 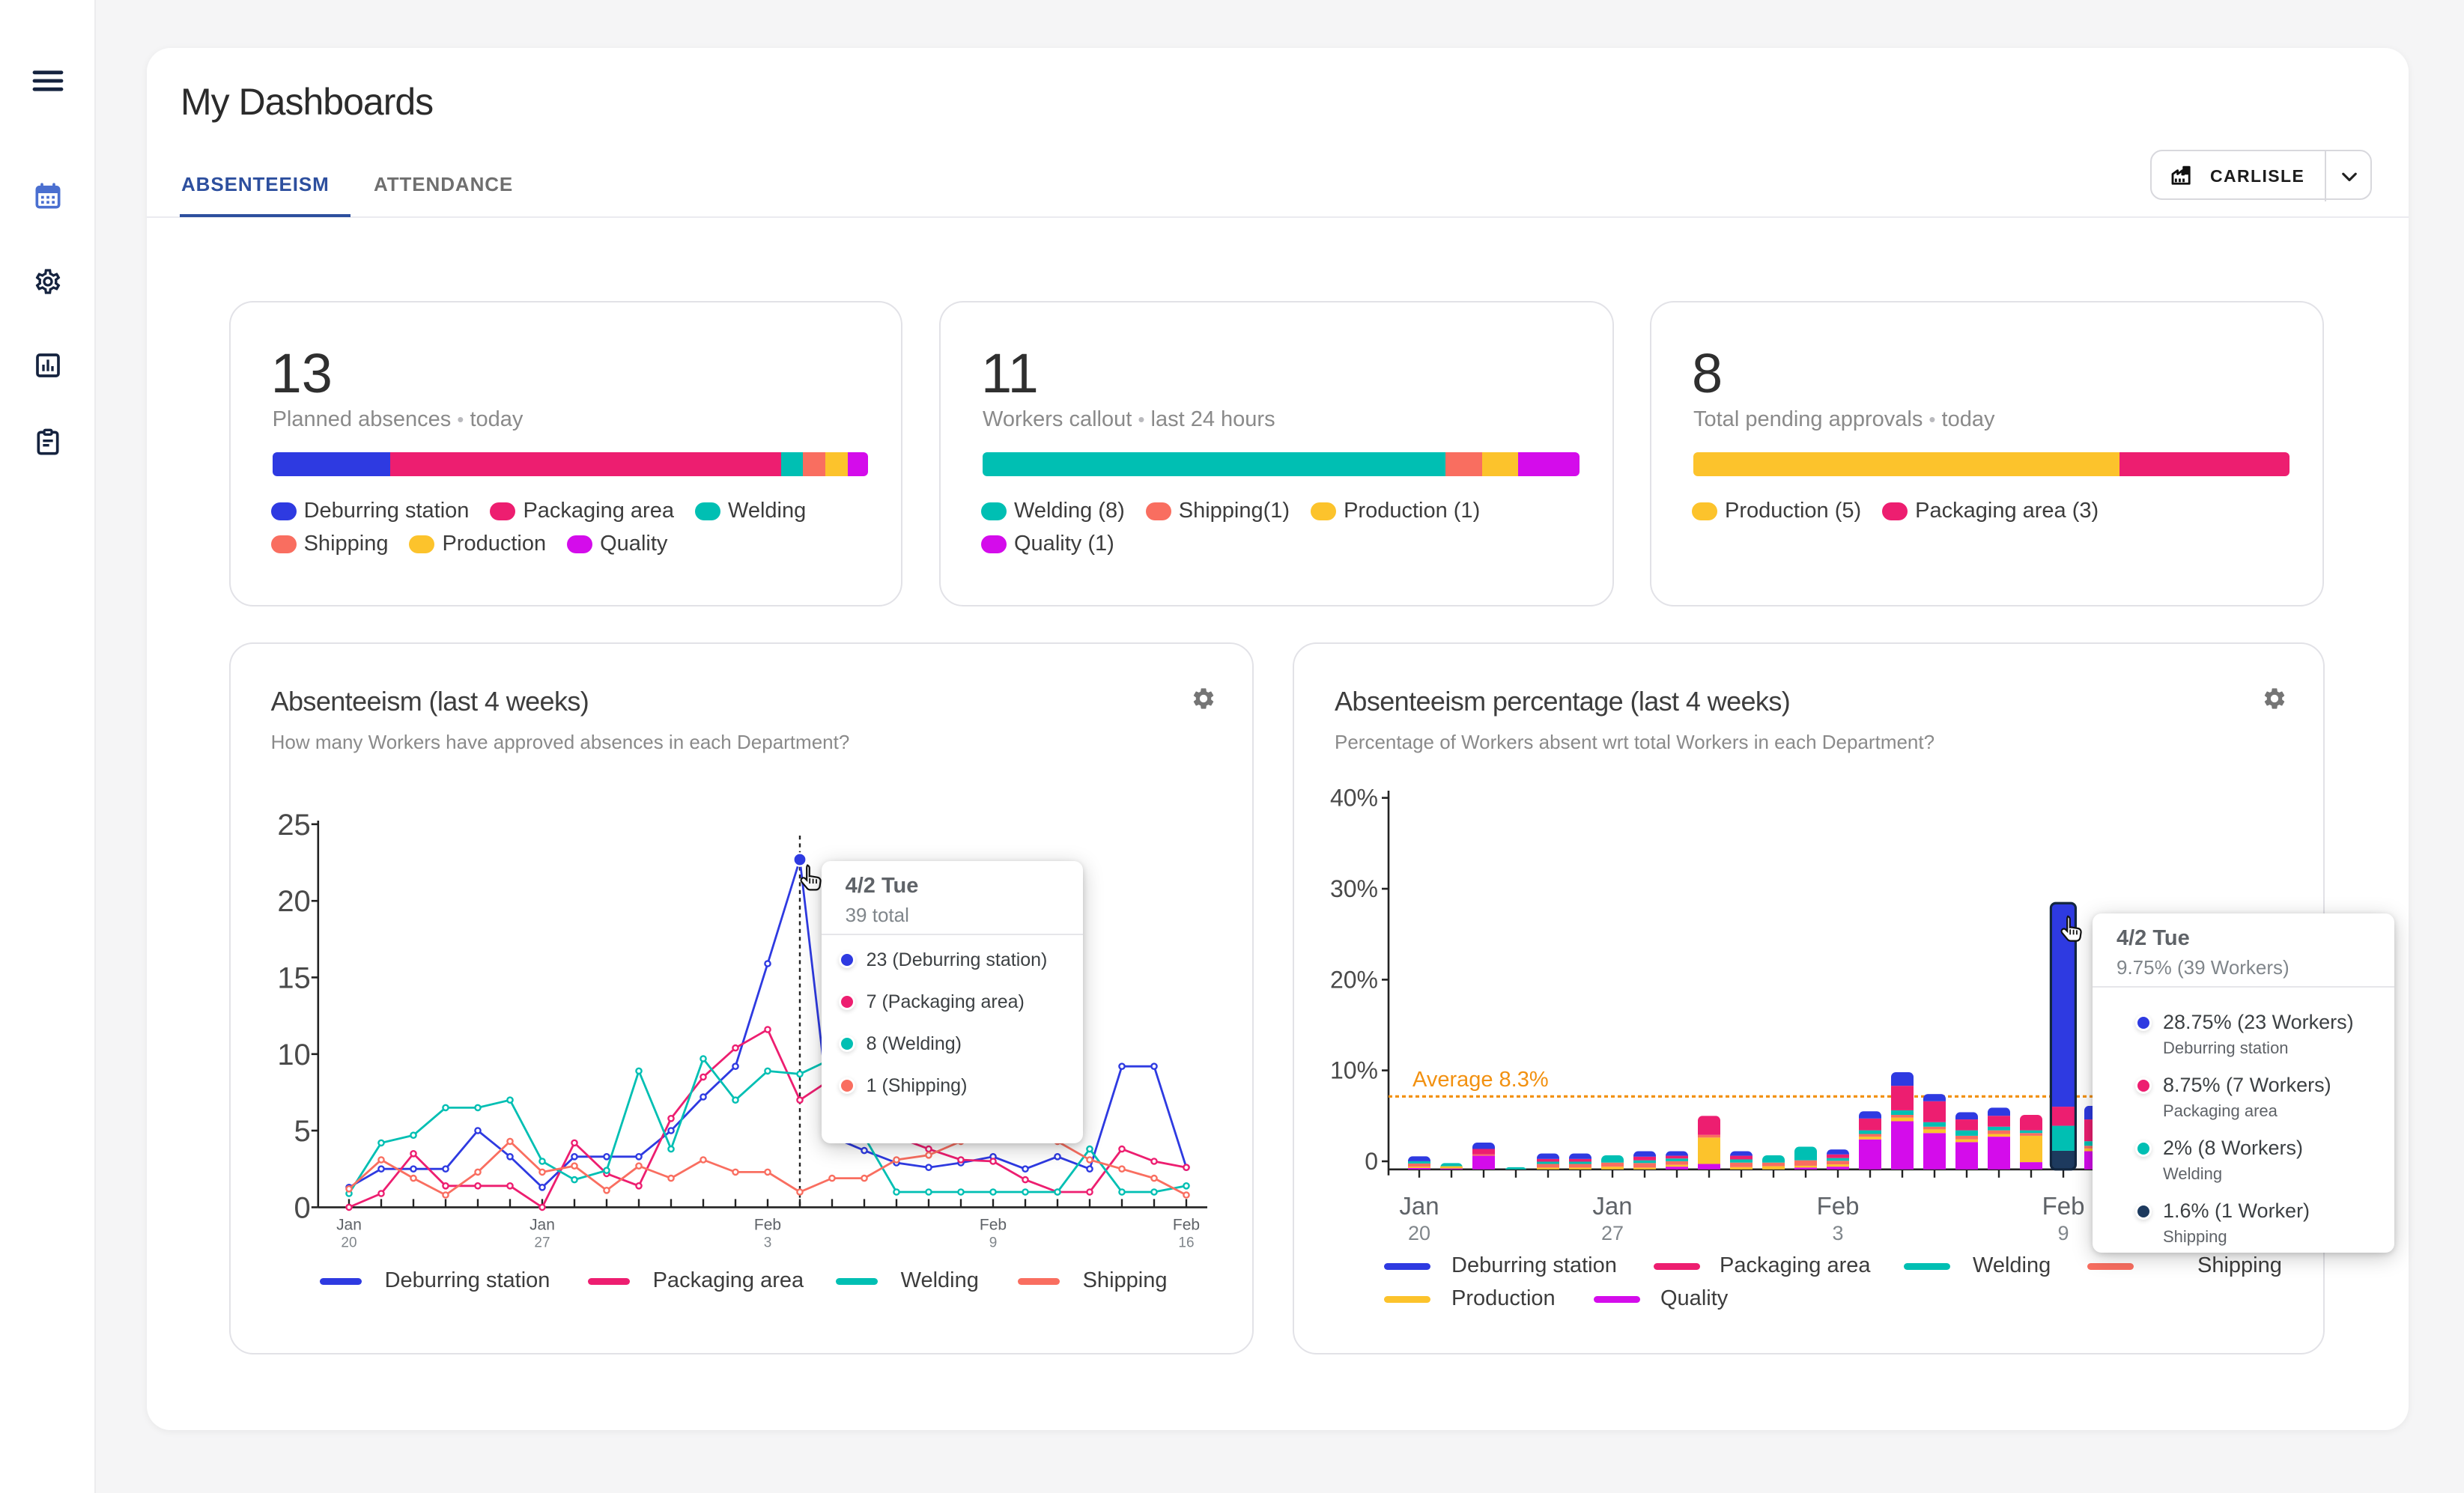 What do you see at coordinates (1354, 979) in the screenshot?
I see `svg-text: 20%` at bounding box center [1354, 979].